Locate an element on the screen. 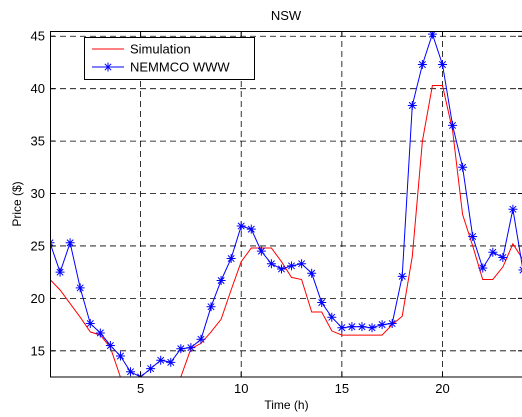  x-tick-label: 5 is located at coordinates (140, 388).